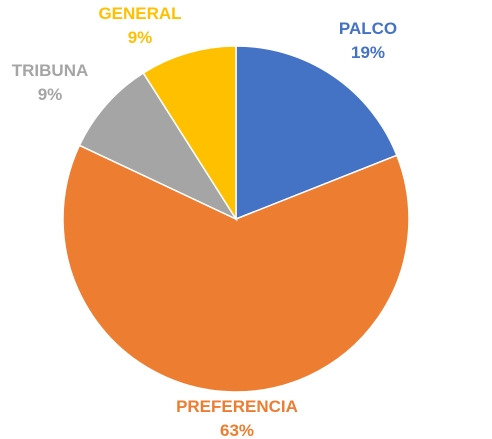 This screenshot has height=439, width=492. What do you see at coordinates (316, 133) in the screenshot?
I see `pie-slice-palco` at bounding box center [316, 133].